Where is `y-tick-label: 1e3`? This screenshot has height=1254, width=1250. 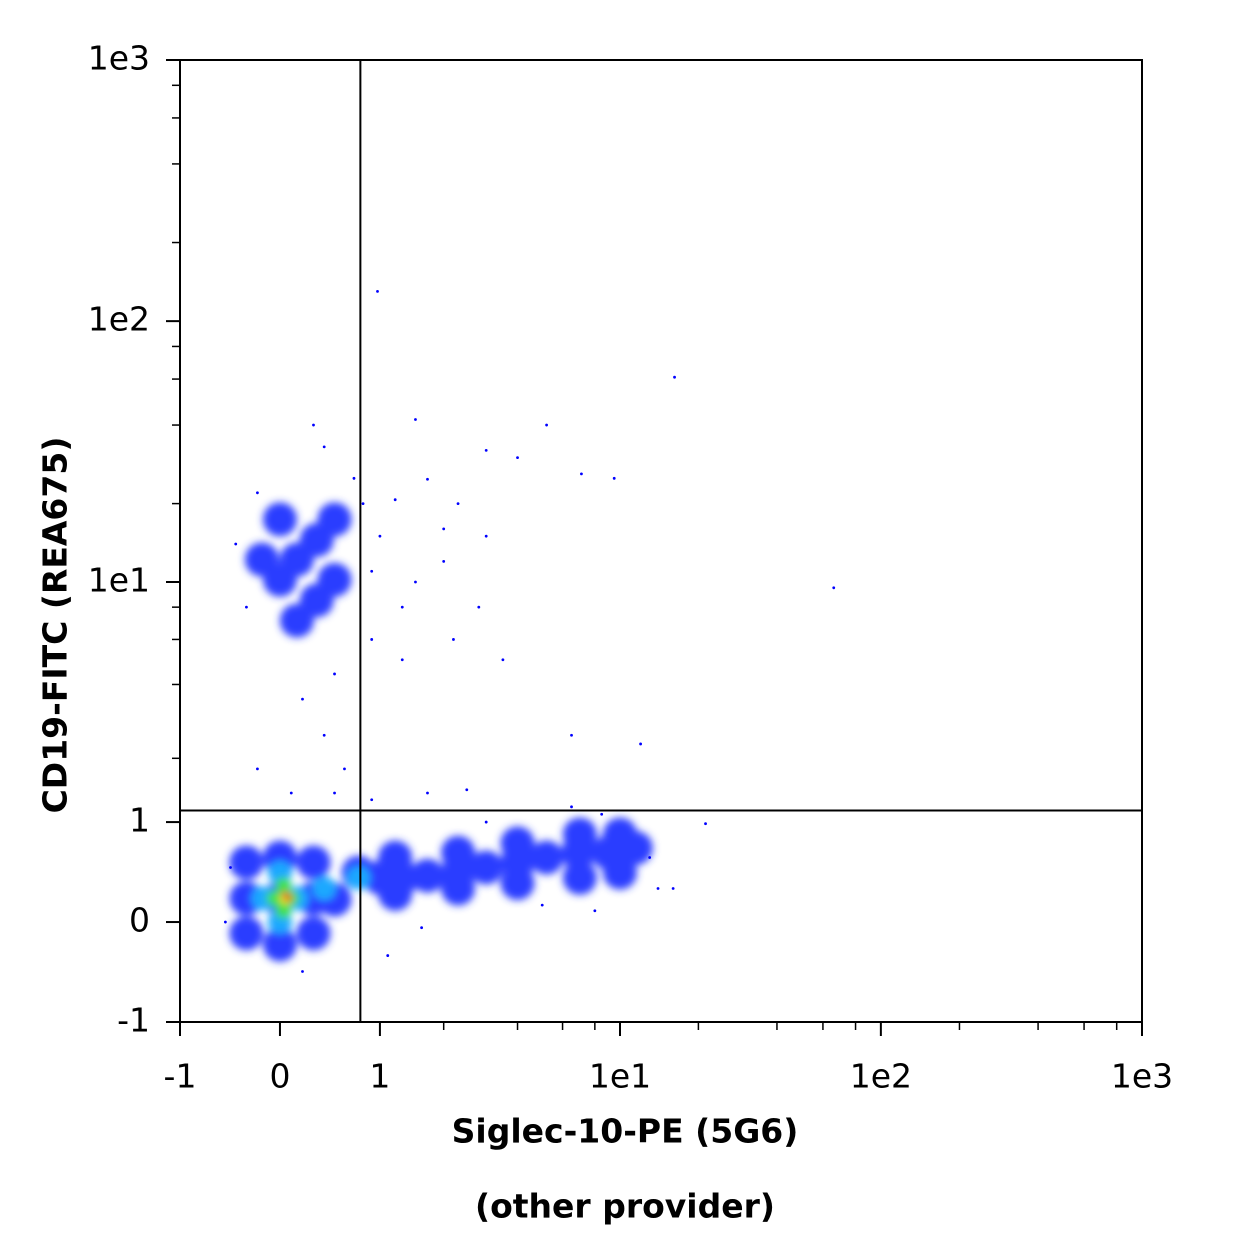
y-tick-label: 1e3 is located at coordinates (119, 58).